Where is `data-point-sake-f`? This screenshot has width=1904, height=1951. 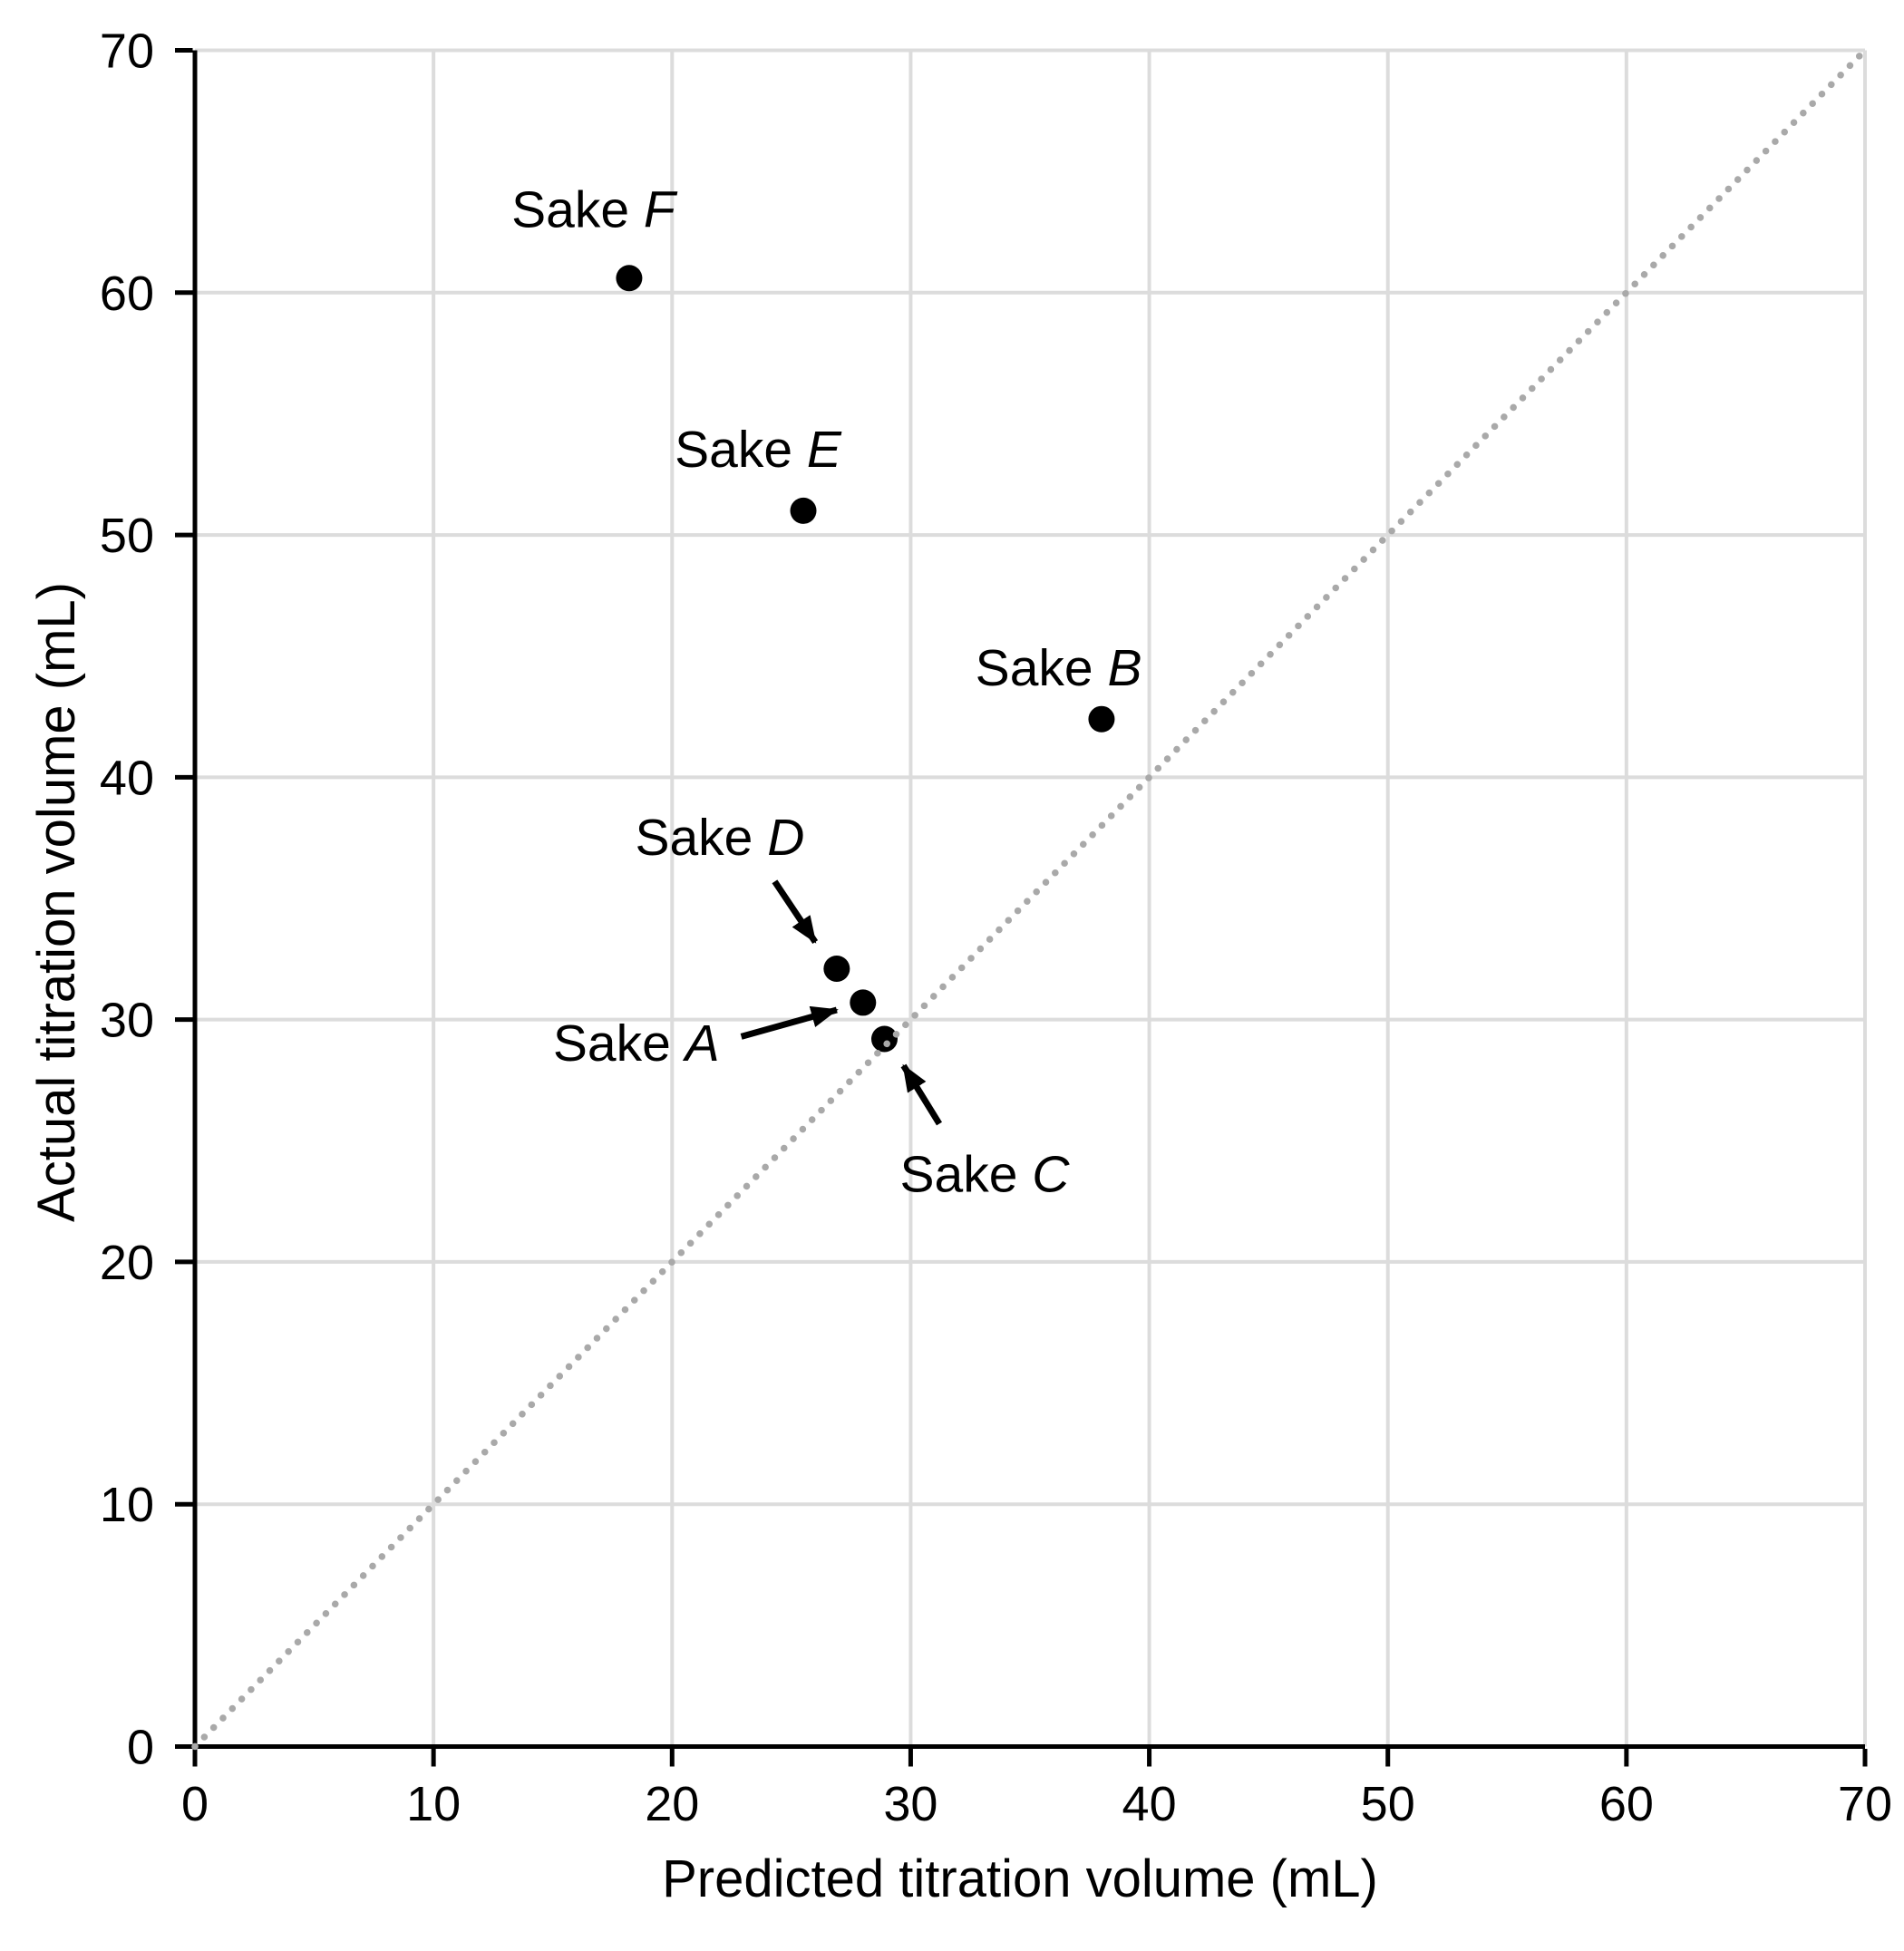
data-point-sake-f is located at coordinates (629, 279).